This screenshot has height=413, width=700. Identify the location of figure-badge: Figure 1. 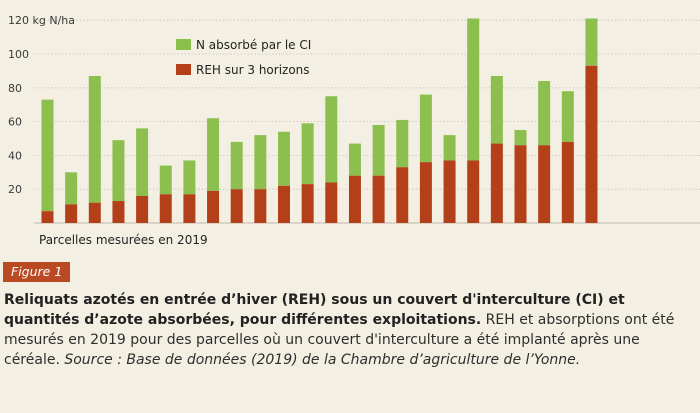
(37, 272).